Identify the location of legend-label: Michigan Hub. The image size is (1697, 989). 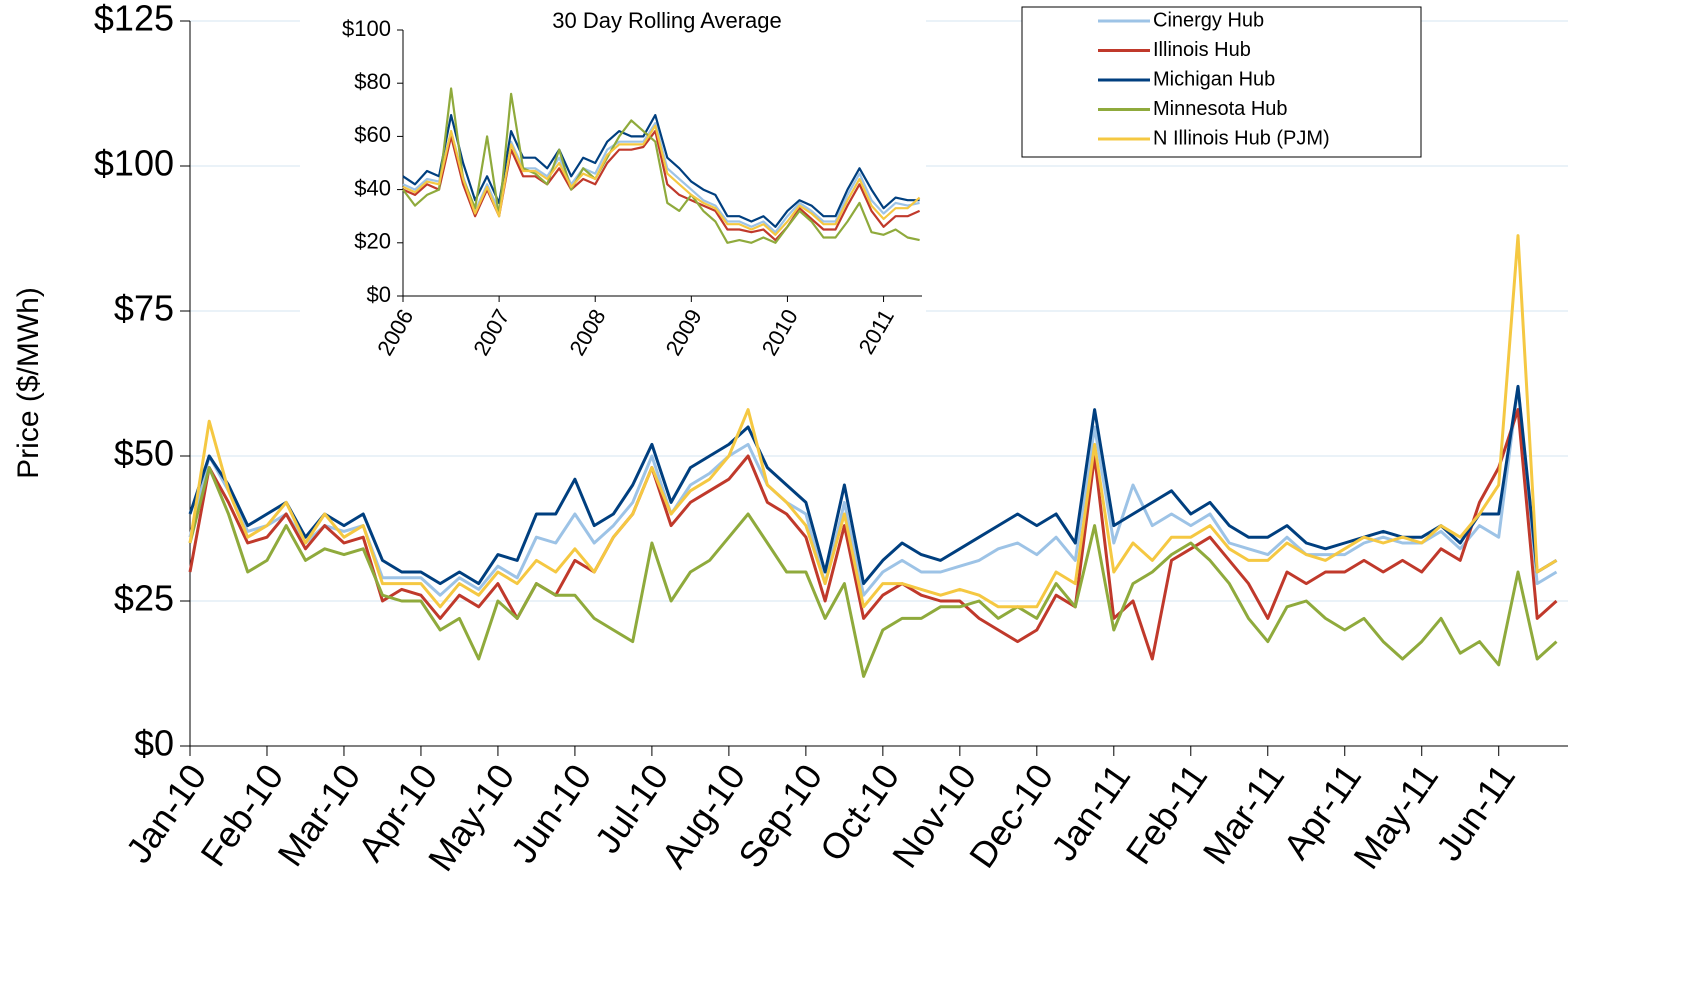
(1214, 79).